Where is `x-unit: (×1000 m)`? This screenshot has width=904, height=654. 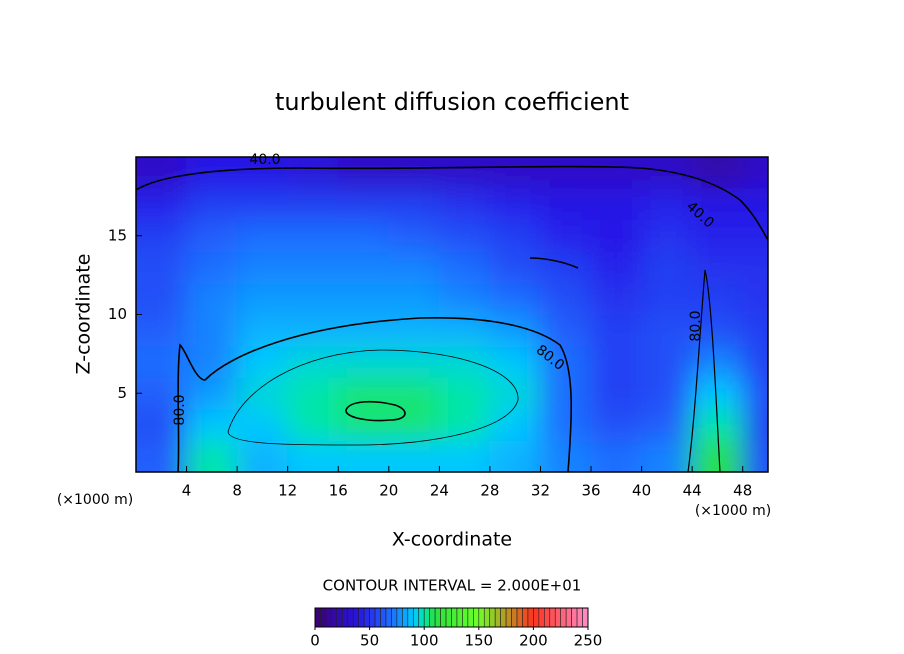
x-unit: (×1000 m) is located at coordinates (733, 511).